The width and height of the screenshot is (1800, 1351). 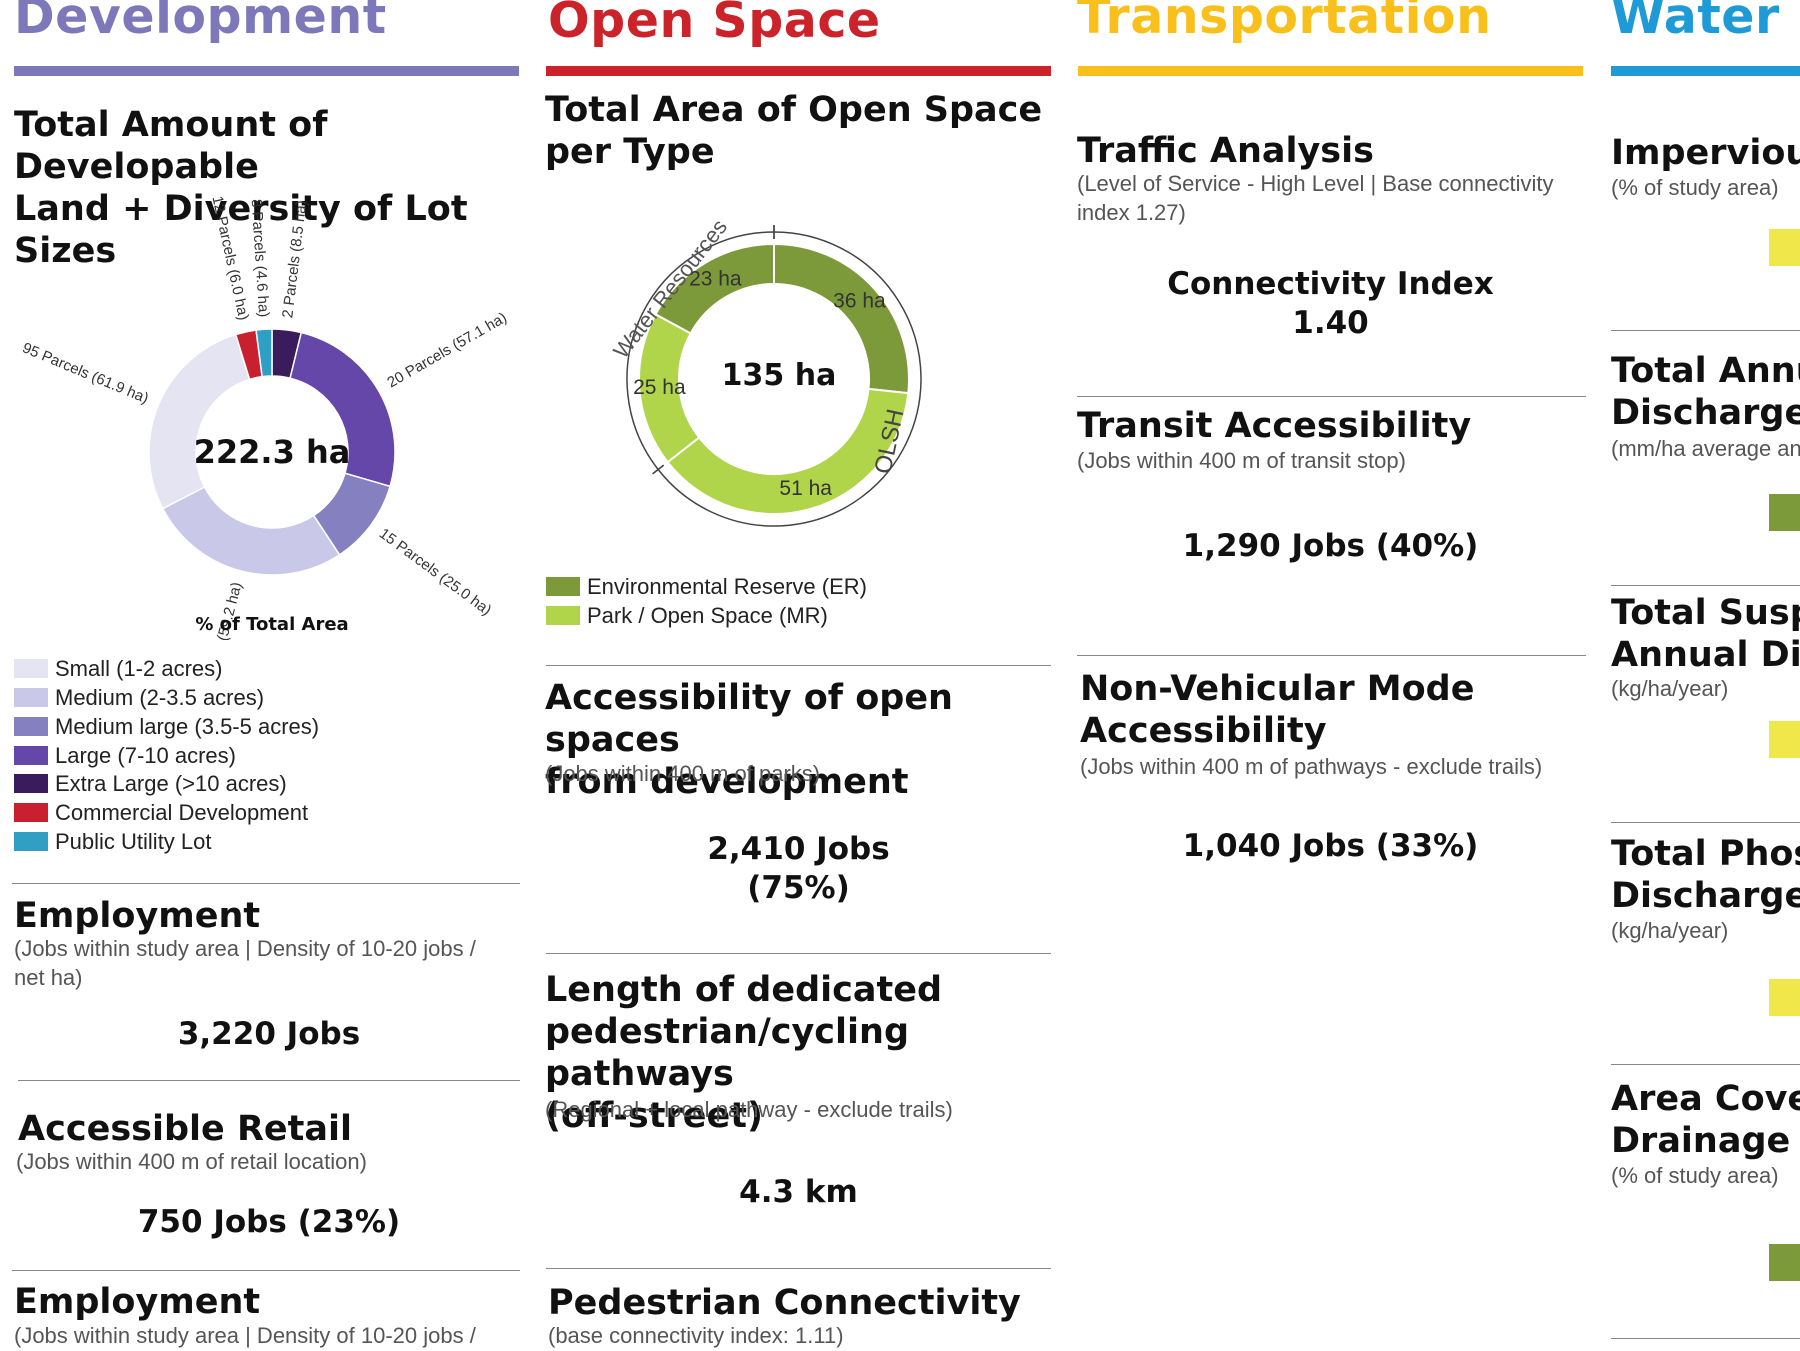 I want to click on open-space-area-title-line-1: Total Area of Open Space, so click(x=794, y=110).